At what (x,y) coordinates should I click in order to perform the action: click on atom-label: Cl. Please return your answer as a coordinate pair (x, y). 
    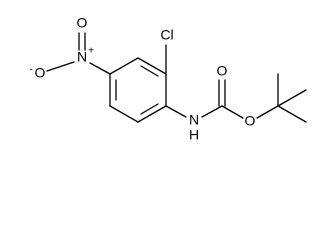
    Looking at the image, I should click on (166, 35).